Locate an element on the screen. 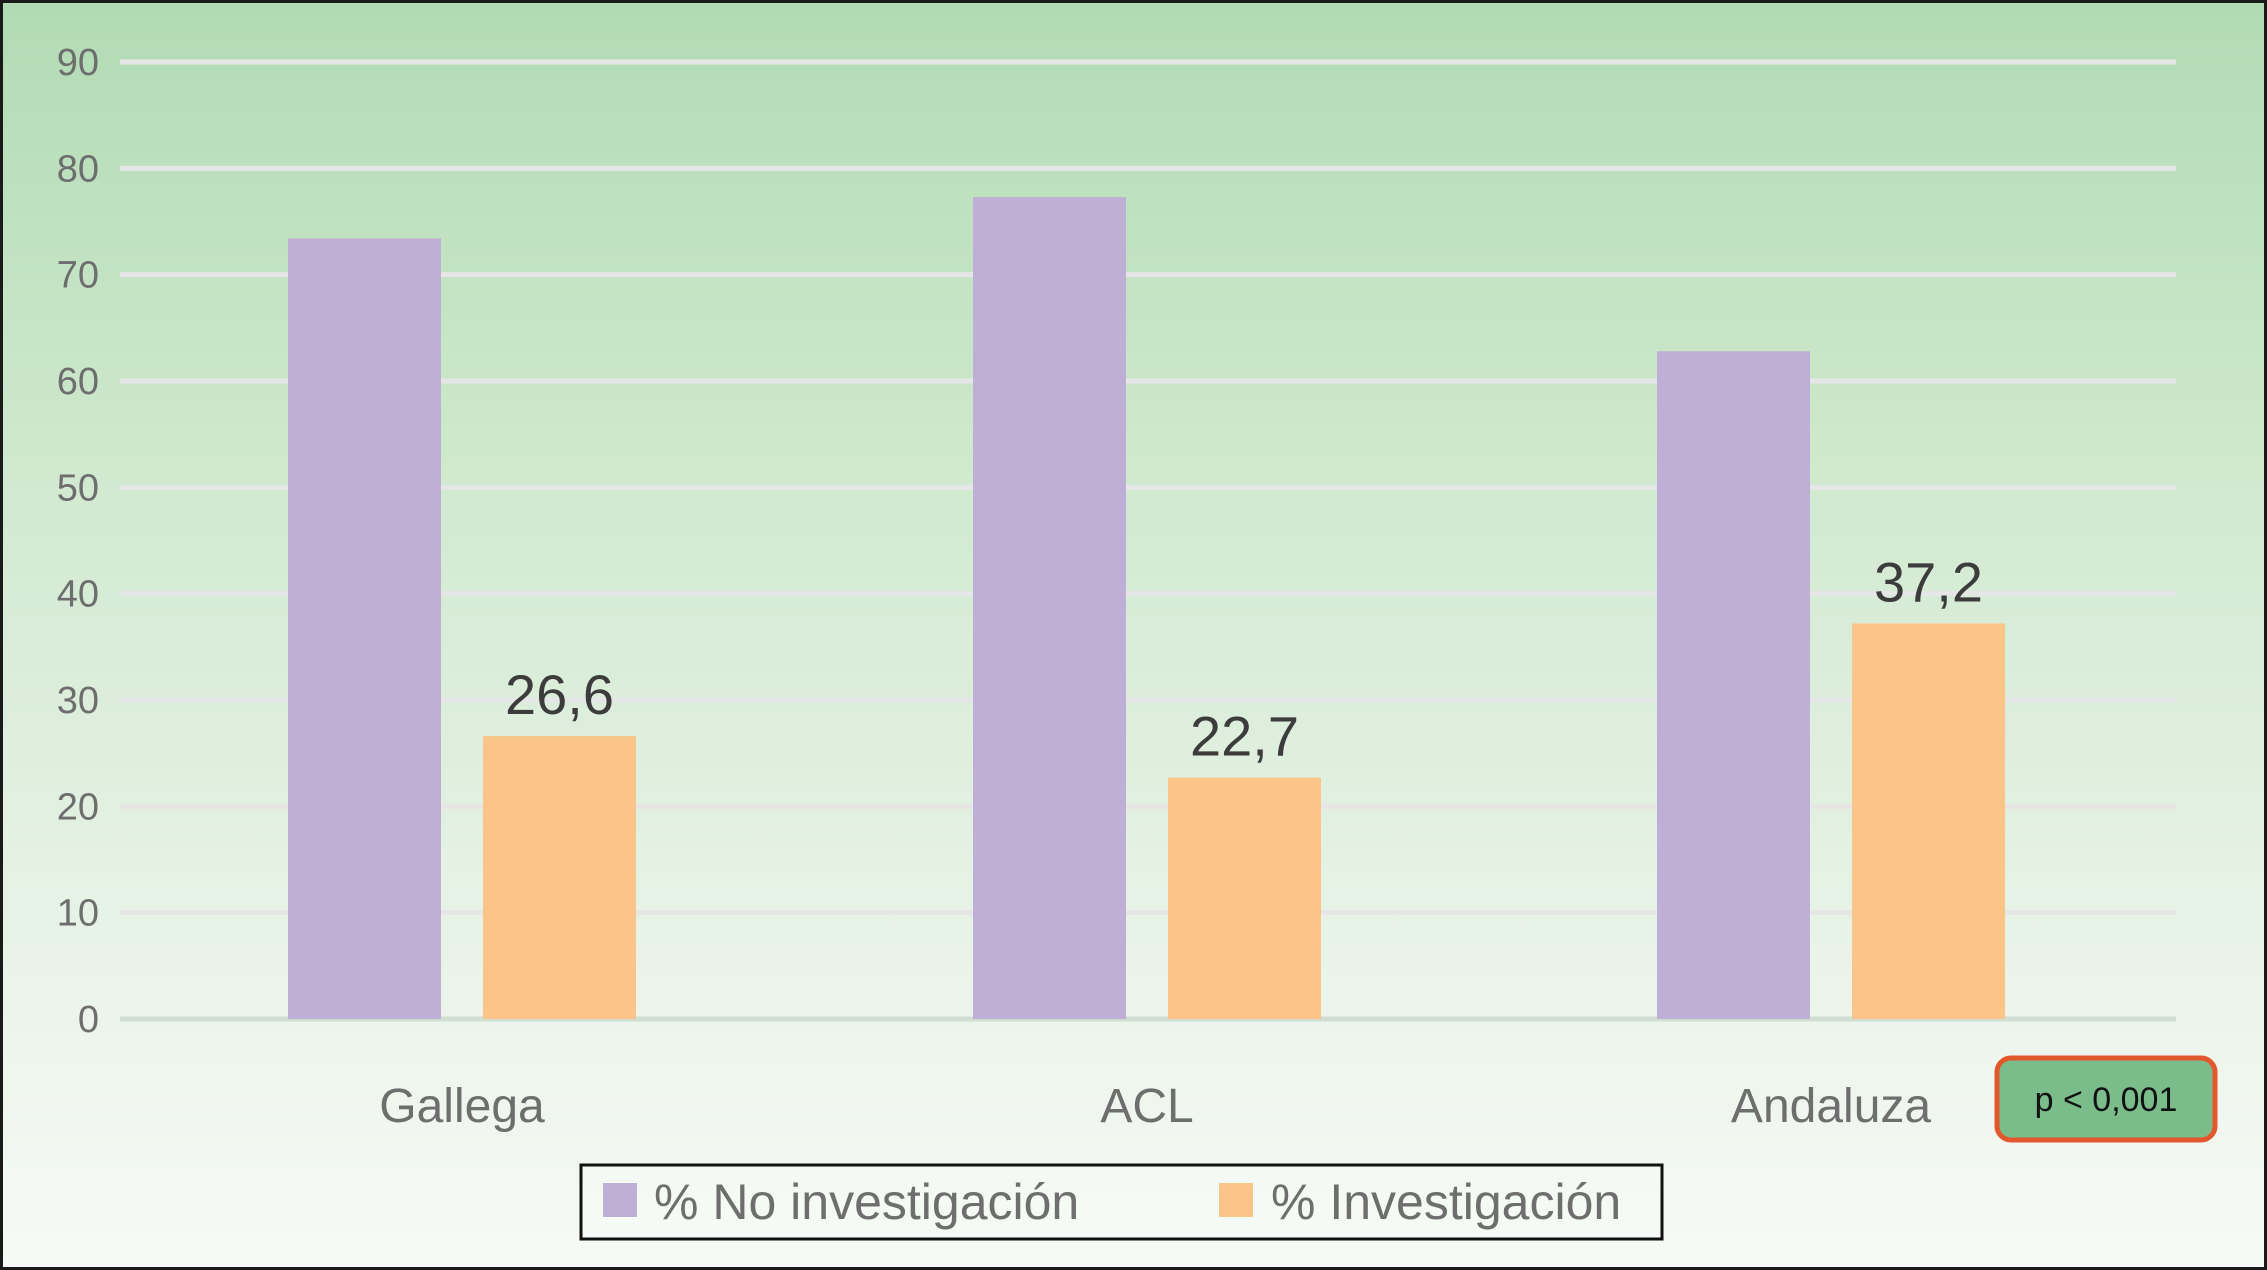 The height and width of the screenshot is (1270, 2267). legend-box is located at coordinates (1121, 1202).